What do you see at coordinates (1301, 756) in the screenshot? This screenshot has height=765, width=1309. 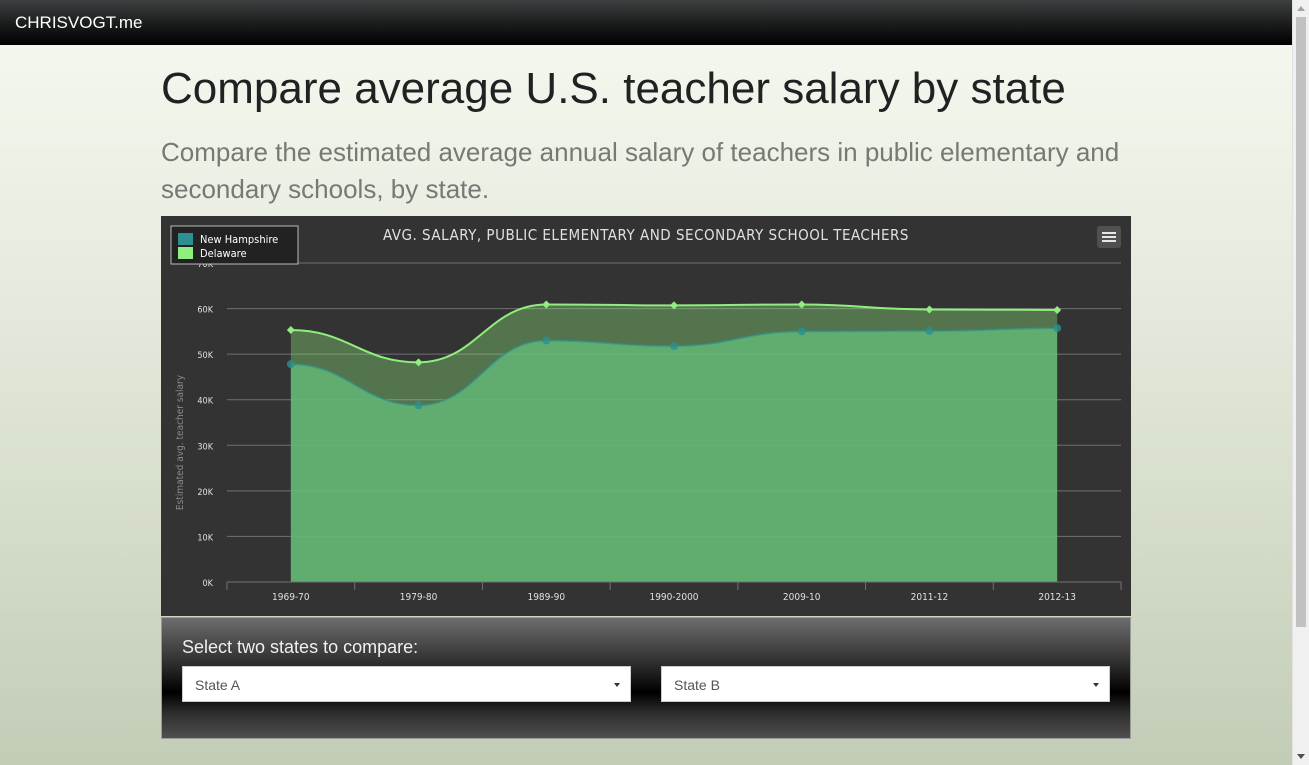 I see `scroll-down-arrow-icon` at bounding box center [1301, 756].